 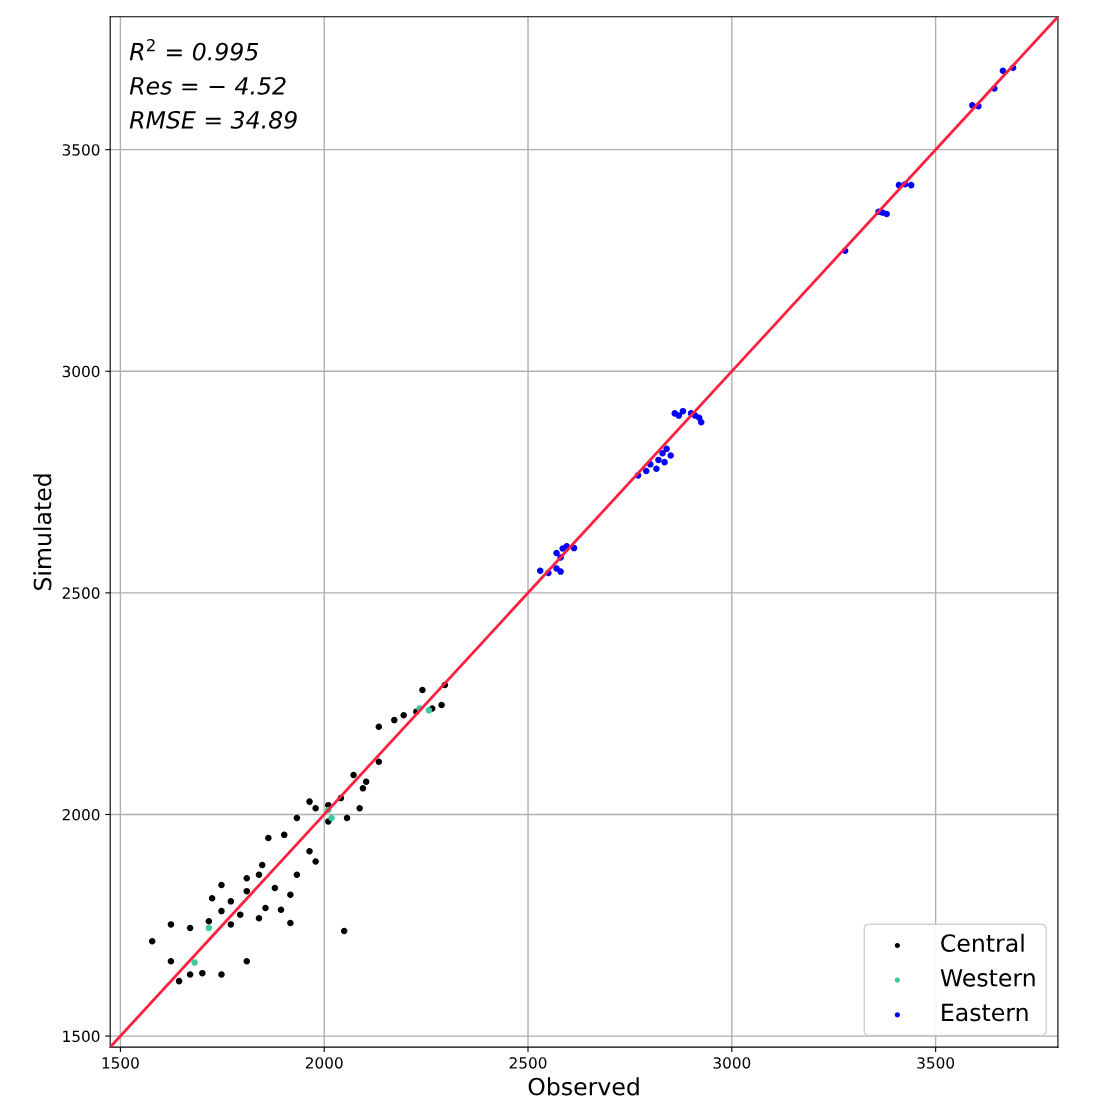 What do you see at coordinates (207, 85) in the screenshot?
I see `annotation: Res = − 4.52` at bounding box center [207, 85].